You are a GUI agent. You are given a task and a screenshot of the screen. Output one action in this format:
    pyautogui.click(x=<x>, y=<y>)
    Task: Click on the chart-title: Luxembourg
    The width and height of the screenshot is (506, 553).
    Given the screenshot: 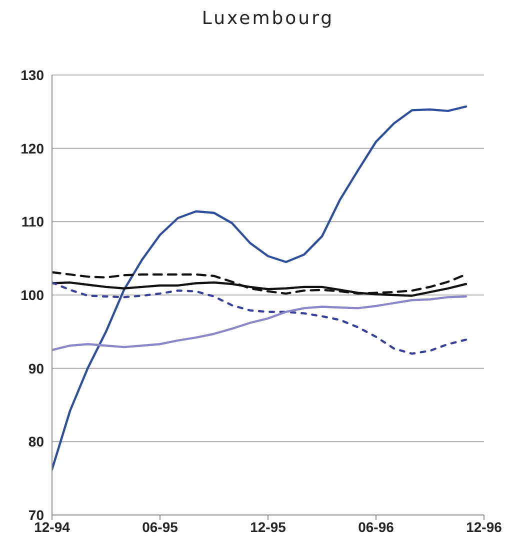 What is the action you would take?
    pyautogui.click(x=268, y=18)
    